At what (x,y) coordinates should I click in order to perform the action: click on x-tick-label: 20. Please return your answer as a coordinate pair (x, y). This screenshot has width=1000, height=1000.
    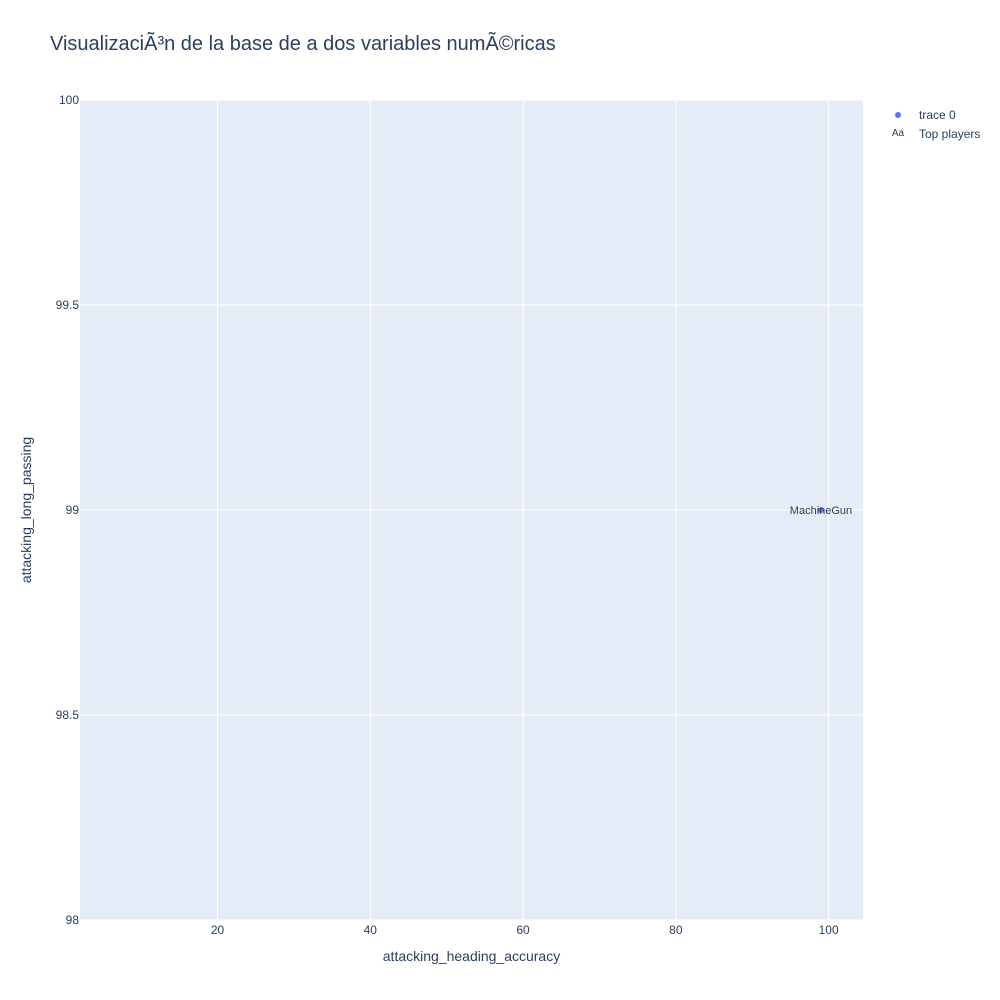
    Looking at the image, I should click on (218, 930).